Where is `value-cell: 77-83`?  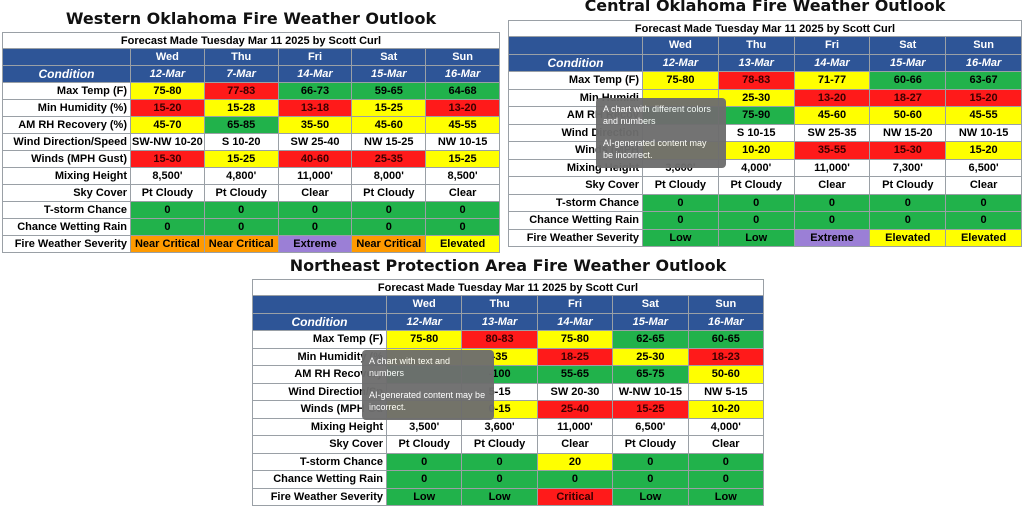
value-cell: 77-83 is located at coordinates (241, 91).